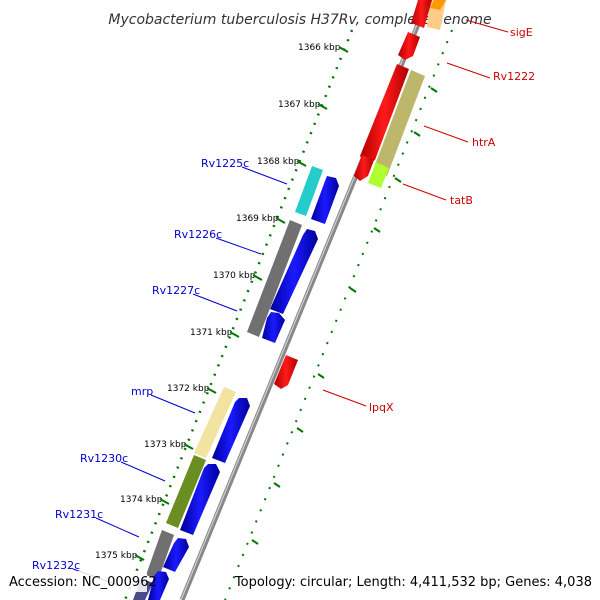  Describe the element at coordinates (446, 134) in the screenshot. I see `leader-htra` at that location.